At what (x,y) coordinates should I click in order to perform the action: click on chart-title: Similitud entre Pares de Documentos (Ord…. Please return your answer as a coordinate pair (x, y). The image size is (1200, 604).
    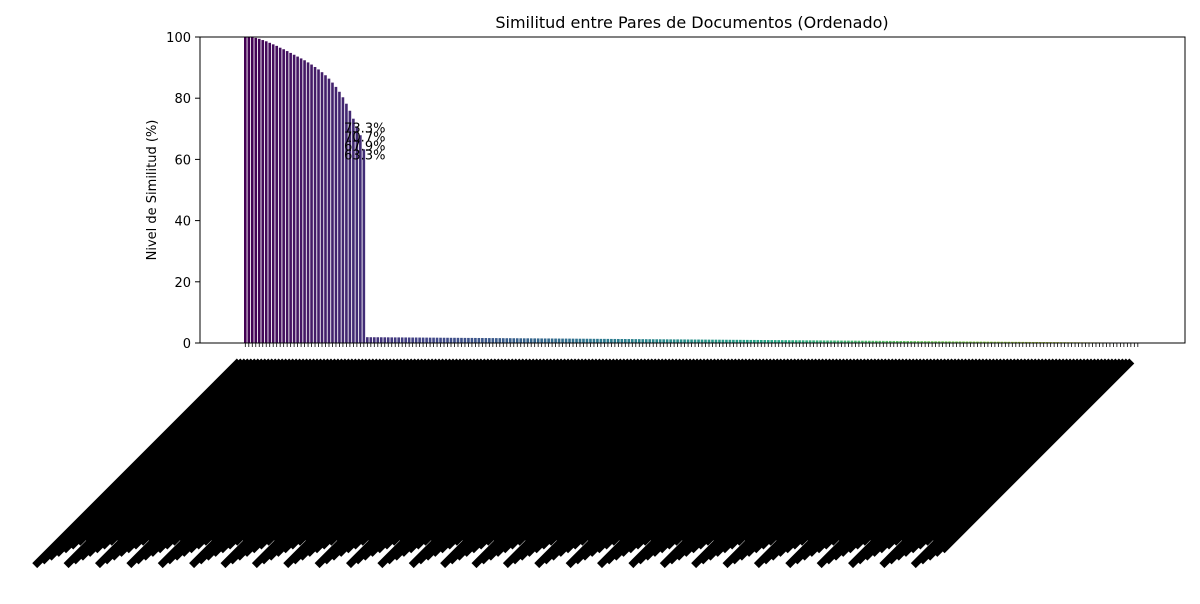
    Looking at the image, I should click on (691, 22).